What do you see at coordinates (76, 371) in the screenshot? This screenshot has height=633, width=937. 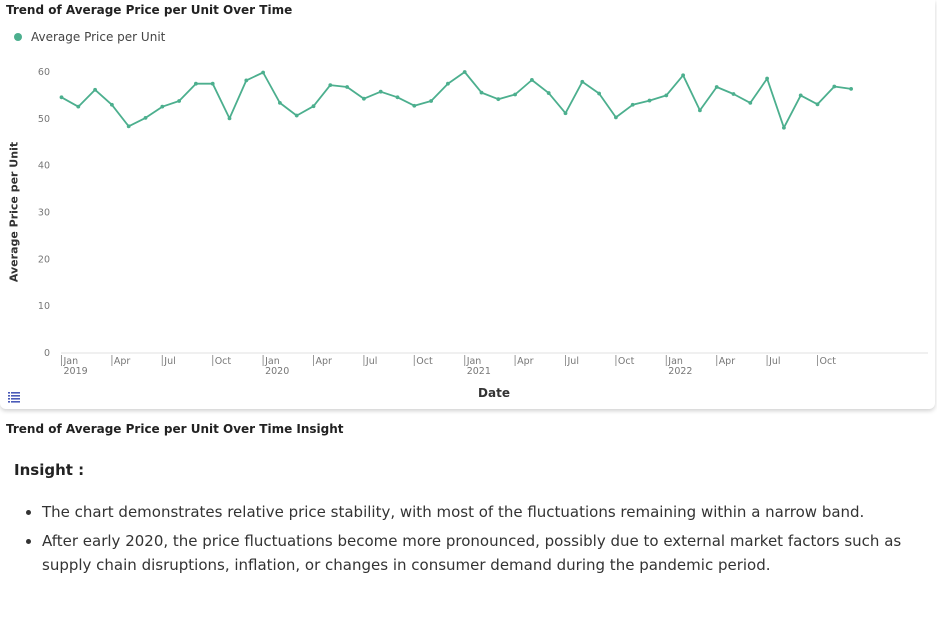 I see `x-tick-year-label: 2019` at bounding box center [76, 371].